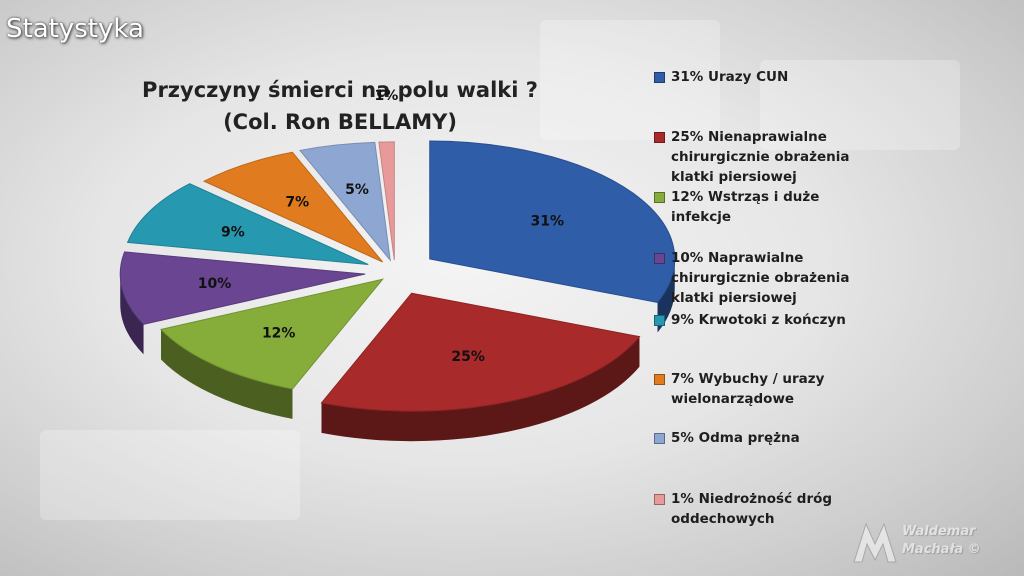 The image size is (1024, 576). What do you see at coordinates (941, 549) in the screenshot?
I see `watermark-line-2: Machała ©` at bounding box center [941, 549].